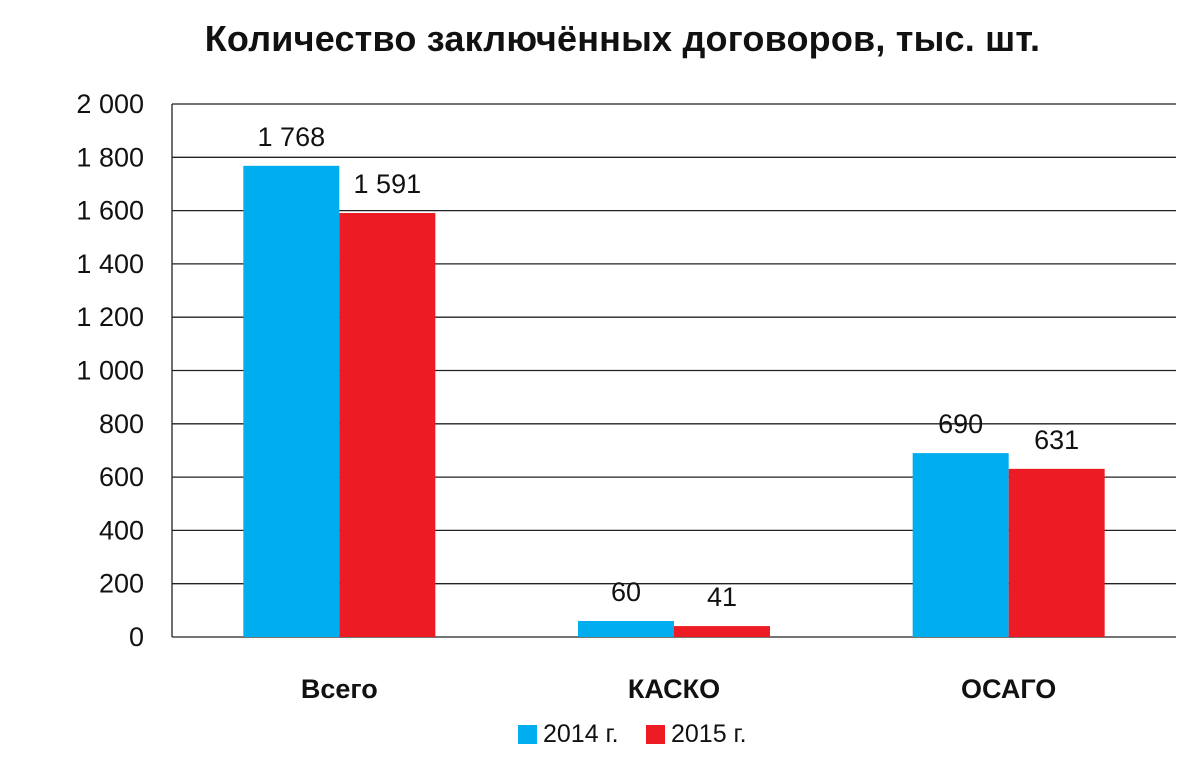  I want to click on y-tick-label: 1 600, so click(110, 211).